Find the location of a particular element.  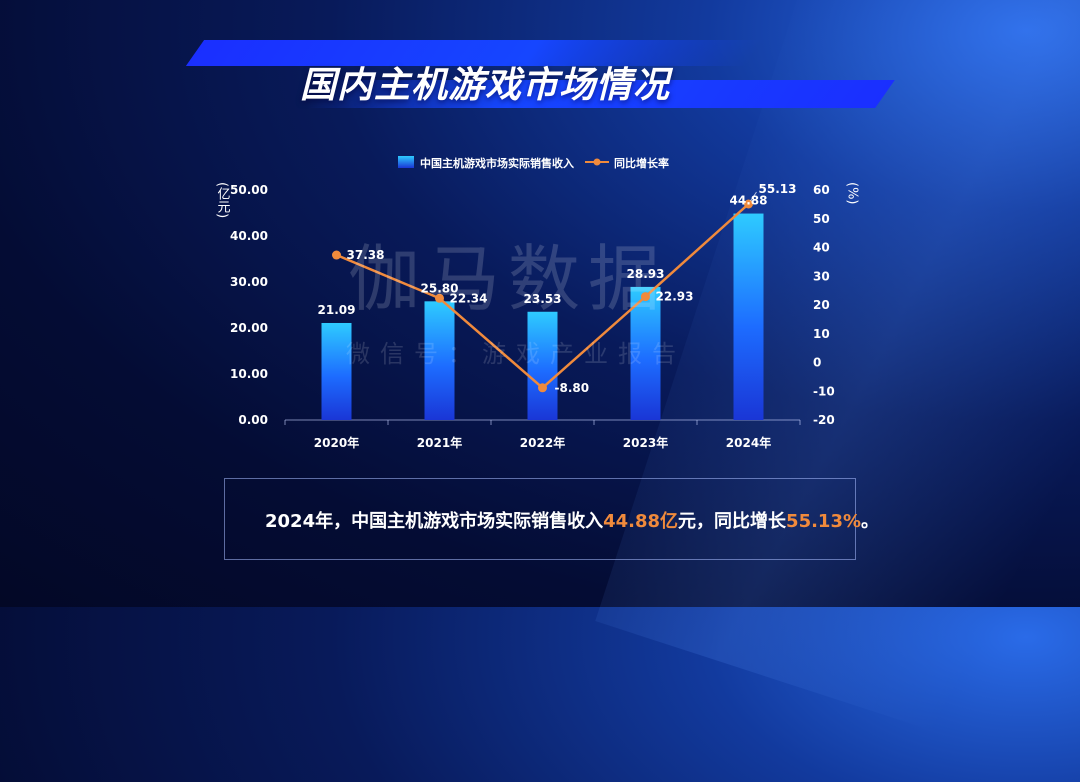

x-tick-label: 2022年 is located at coordinates (542, 442).